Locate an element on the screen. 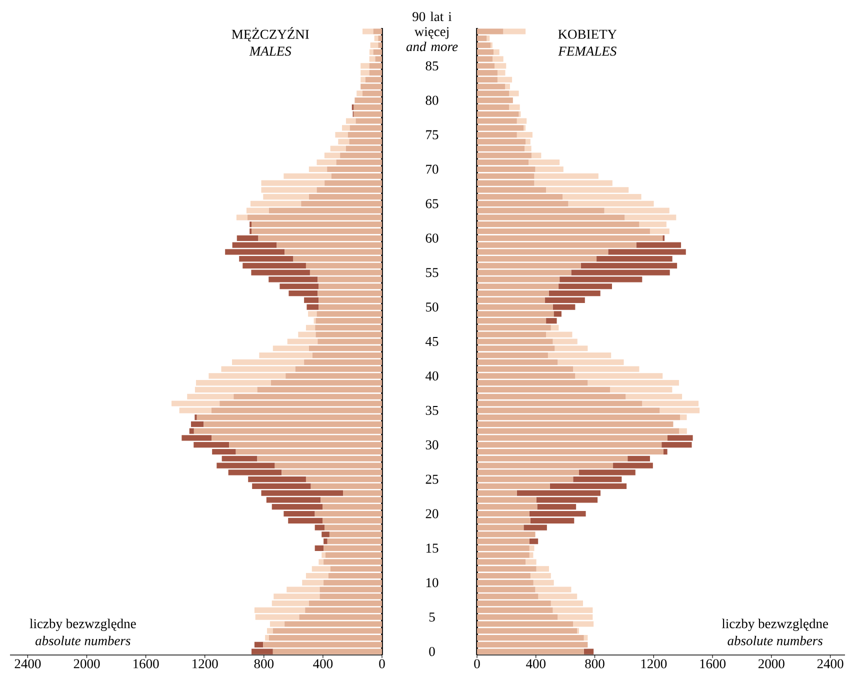 The width and height of the screenshot is (861, 677). y-tick-label: 35 is located at coordinates (432, 410).